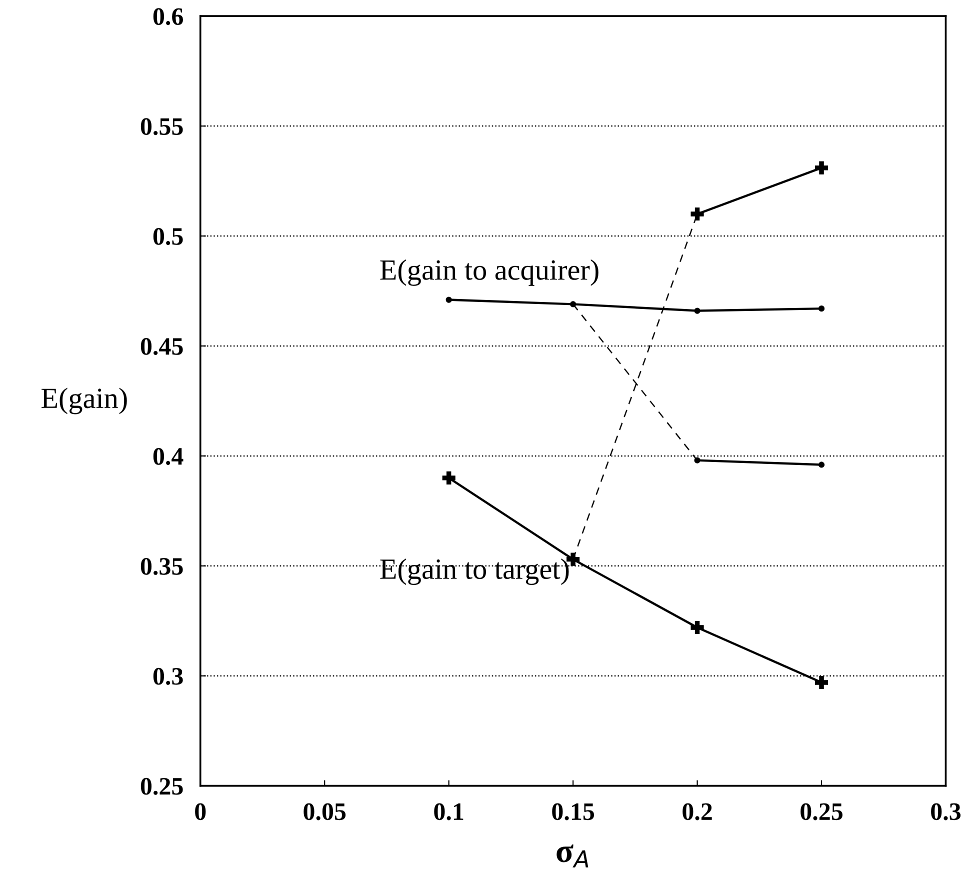 This screenshot has width=968, height=893. I want to click on x-tick-label: 0.1, so click(449, 811).